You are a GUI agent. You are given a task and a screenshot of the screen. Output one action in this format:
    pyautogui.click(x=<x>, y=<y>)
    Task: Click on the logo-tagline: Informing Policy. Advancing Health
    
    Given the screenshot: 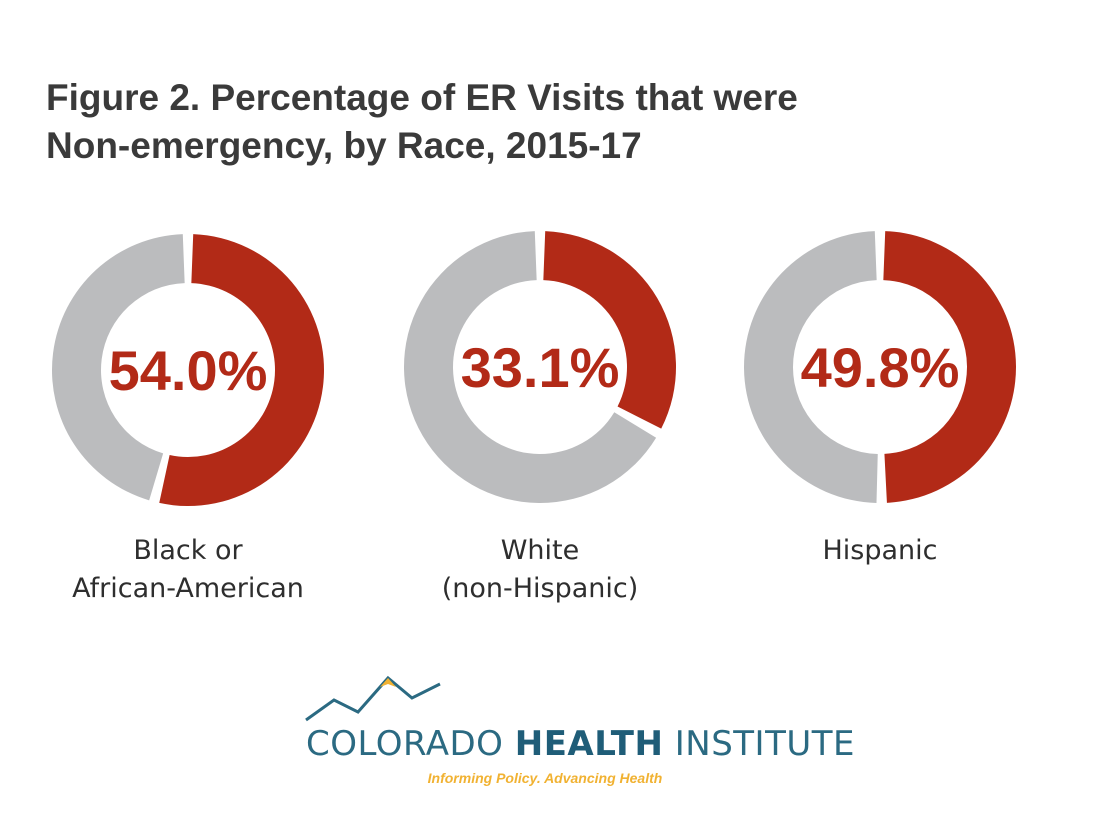 What is the action you would take?
    pyautogui.click(x=545, y=778)
    